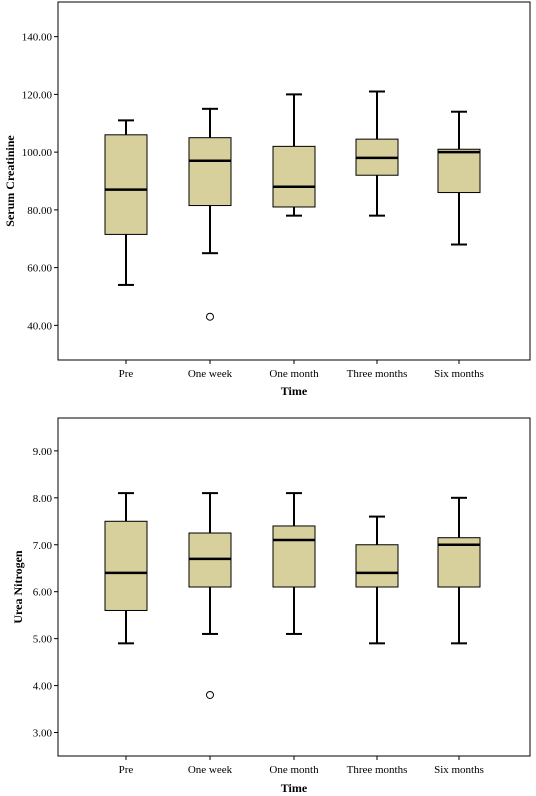 The image size is (536, 796). I want to click on y-axis-label: Serum Creatinine, so click(10, 181).